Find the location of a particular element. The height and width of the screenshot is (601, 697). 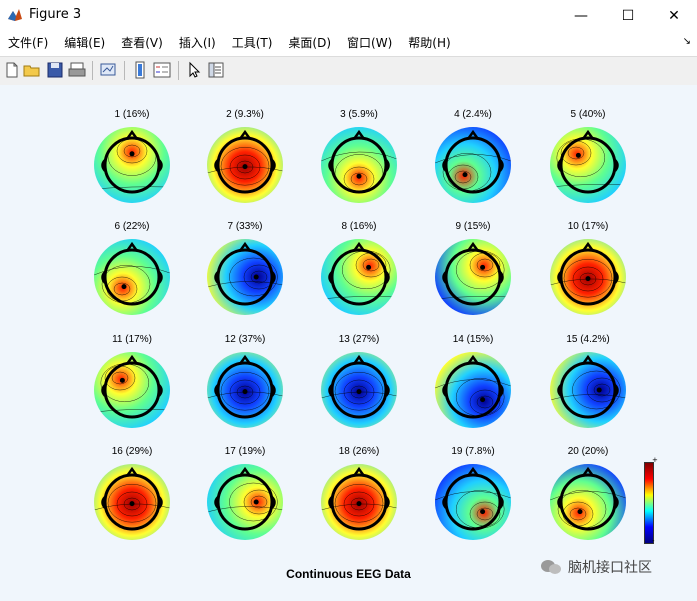

component-label: 20 (20%) is located at coordinates (588, 451).